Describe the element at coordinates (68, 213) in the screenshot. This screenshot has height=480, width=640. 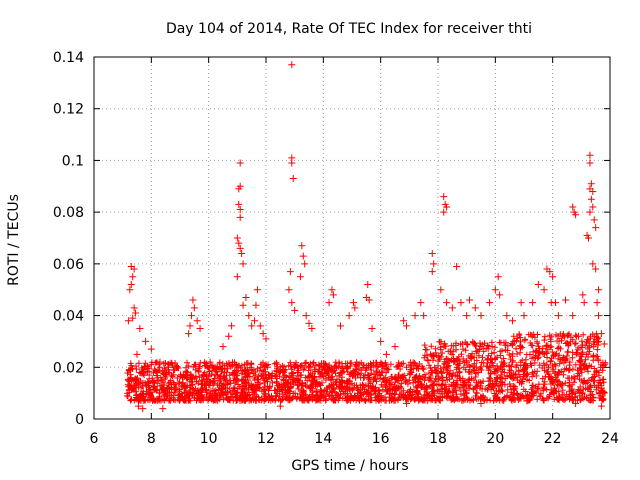
I see `y-tick-label: 0.08` at that location.